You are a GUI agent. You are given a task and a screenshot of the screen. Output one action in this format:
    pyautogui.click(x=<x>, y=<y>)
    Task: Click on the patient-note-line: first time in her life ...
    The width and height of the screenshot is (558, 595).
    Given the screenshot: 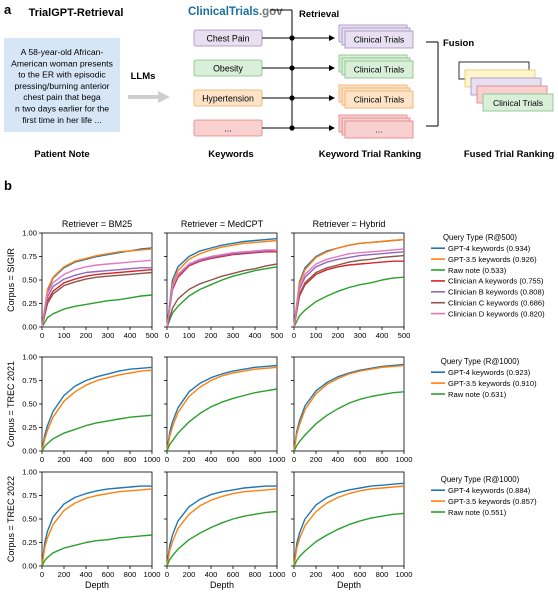 What is the action you would take?
    pyautogui.click(x=61, y=120)
    